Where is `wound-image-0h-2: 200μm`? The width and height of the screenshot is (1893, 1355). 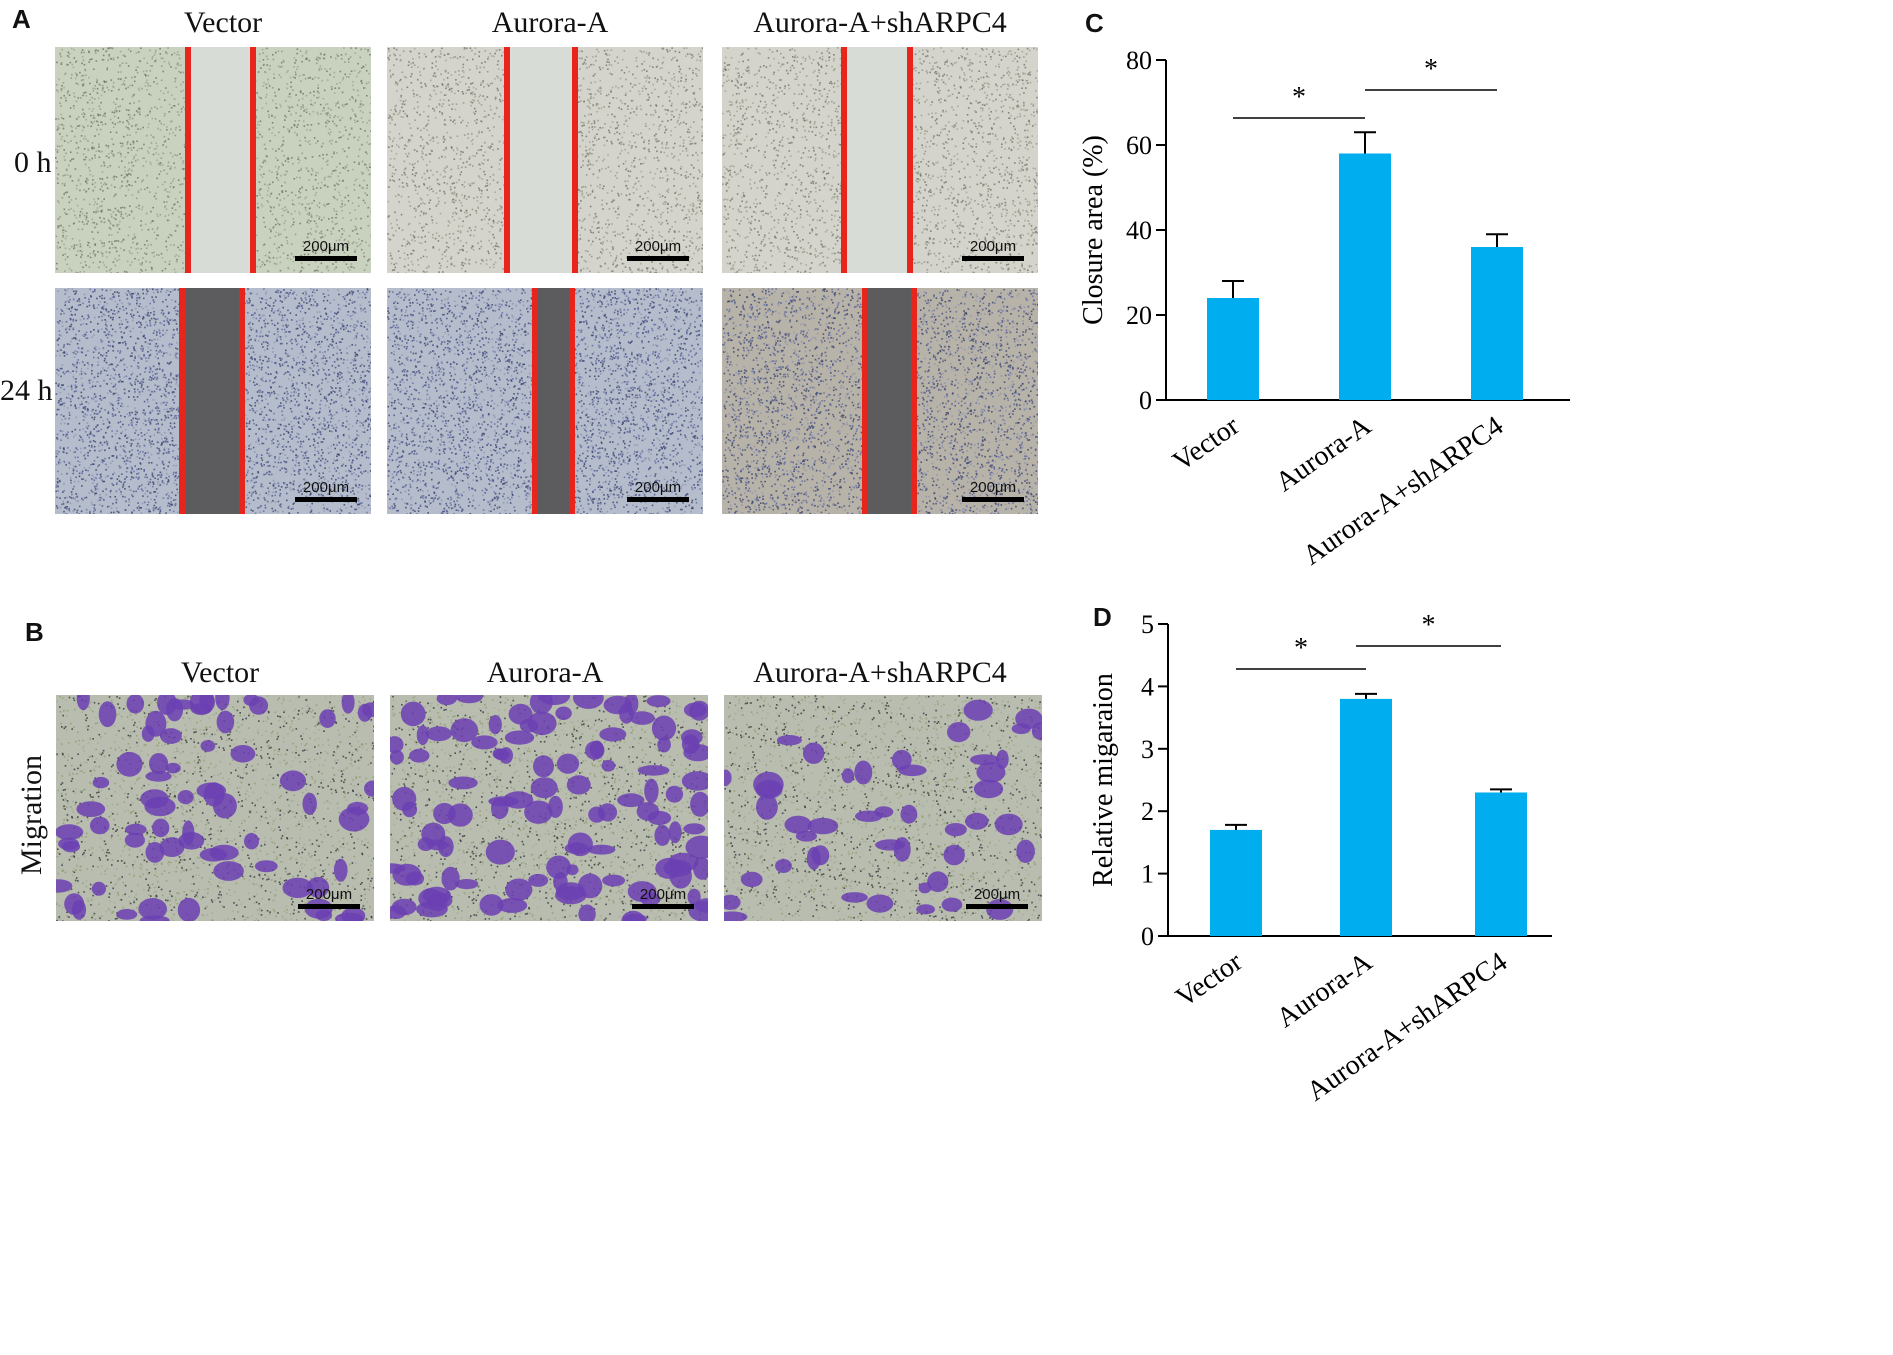 wound-image-0h-2: 200μm is located at coordinates (880, 160).